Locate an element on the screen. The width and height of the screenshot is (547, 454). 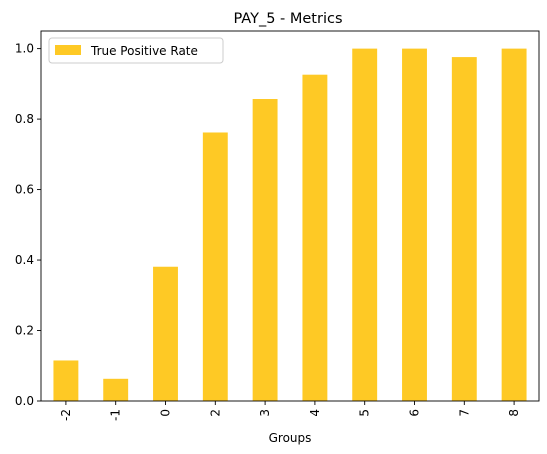
x-tick-label: 5 is located at coordinates (365, 413).